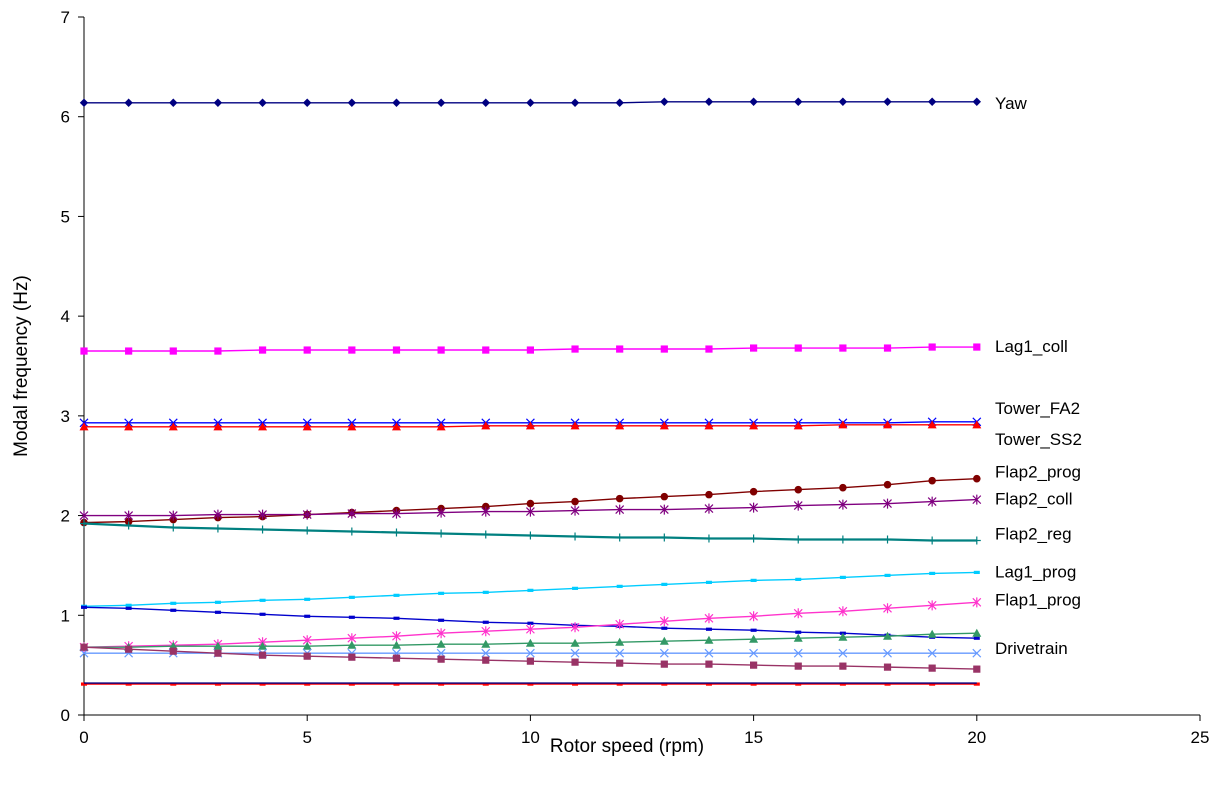 Image resolution: width=1226 pixels, height=786 pixels. Describe the element at coordinates (65, 17) in the screenshot. I see `y-tick-label: 7` at that location.